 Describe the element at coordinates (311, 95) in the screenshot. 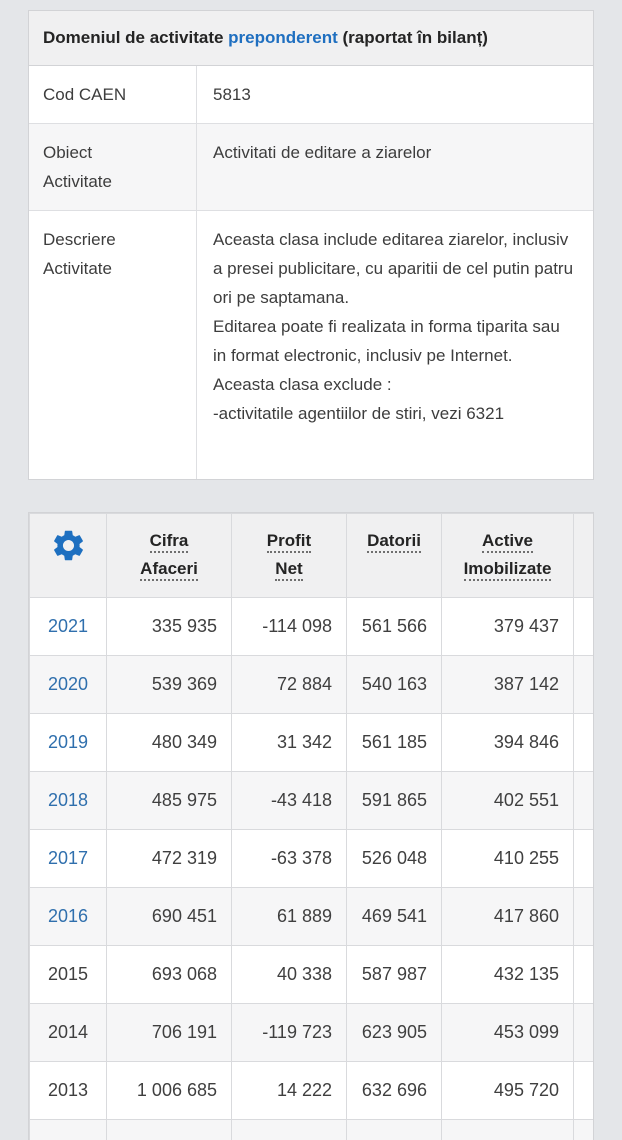

I see `row-cod-caen: Cod CAEN 5813` at that location.